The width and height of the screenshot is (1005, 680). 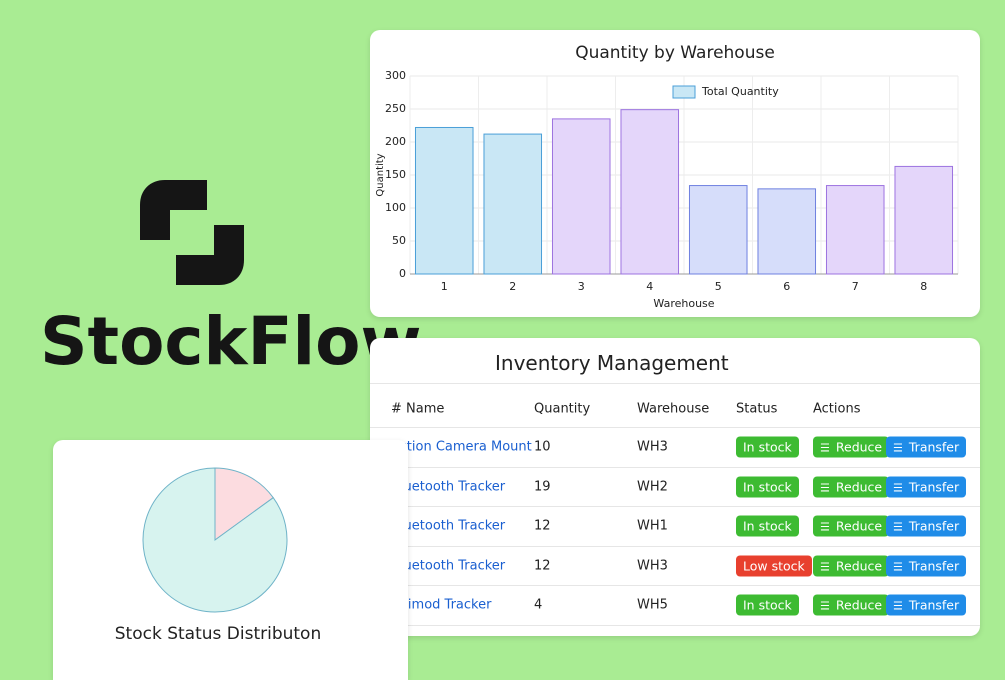 What do you see at coordinates (542, 447) in the screenshot?
I see `quantity: 10` at bounding box center [542, 447].